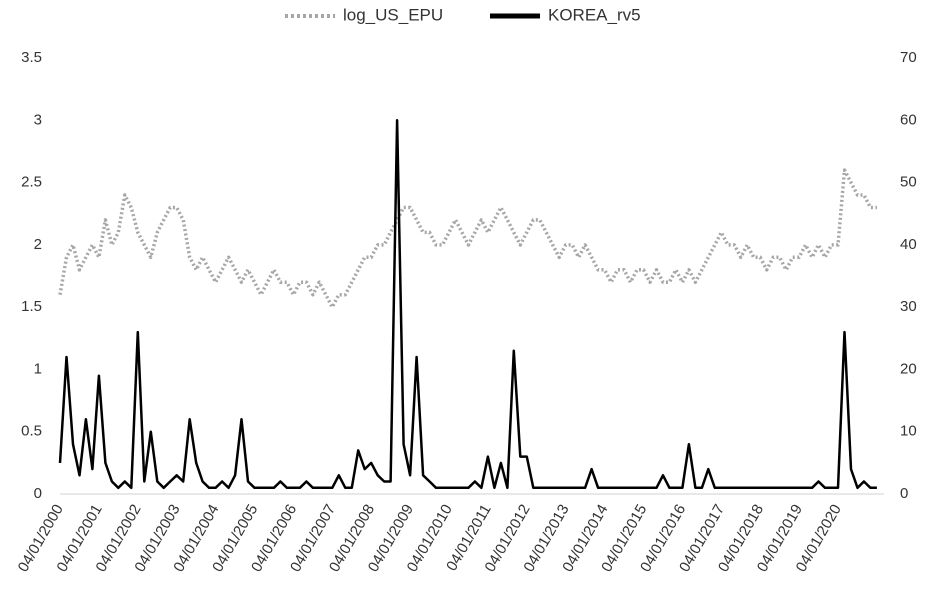 This screenshot has width=927, height=598. Describe the element at coordinates (908, 431) in the screenshot. I see `y2-tick-label: 10` at that location.